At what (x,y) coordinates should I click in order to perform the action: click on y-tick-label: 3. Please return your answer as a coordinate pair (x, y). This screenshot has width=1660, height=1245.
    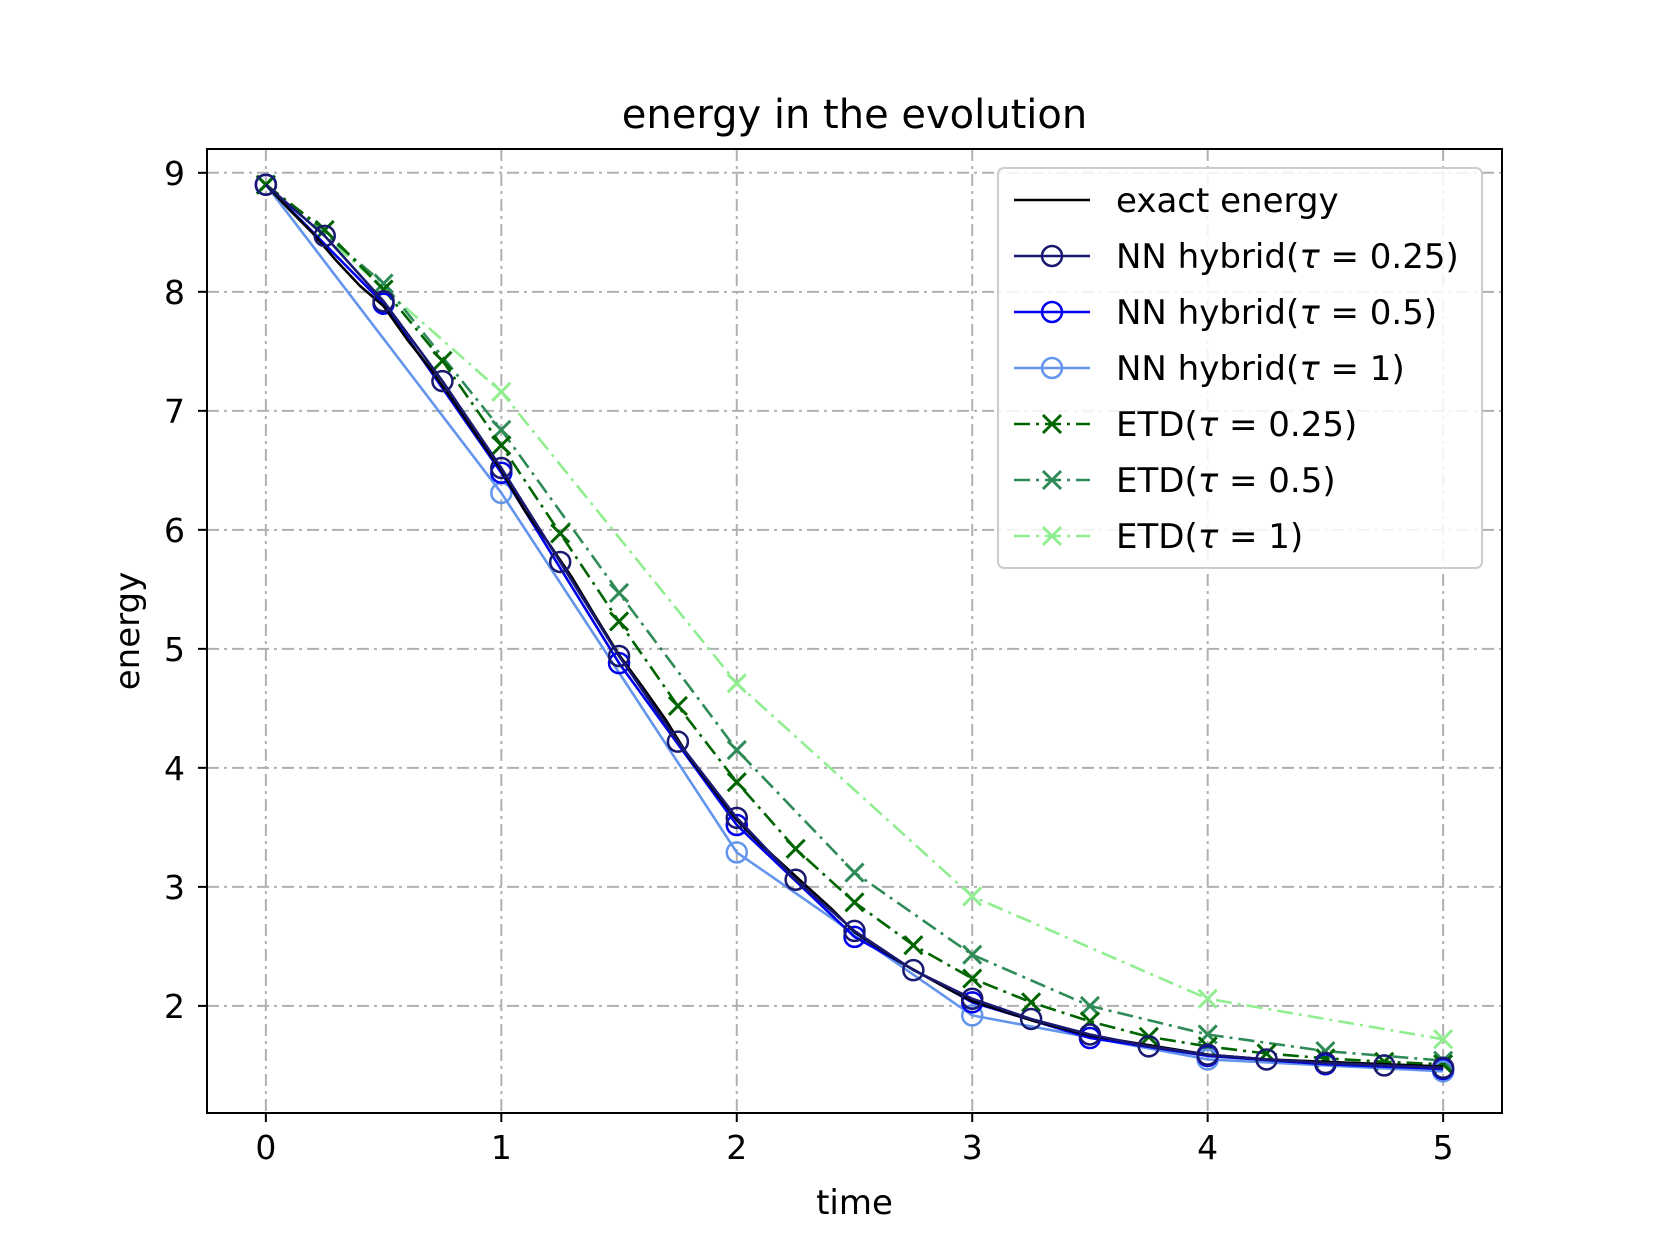
    Looking at the image, I should click on (174, 887).